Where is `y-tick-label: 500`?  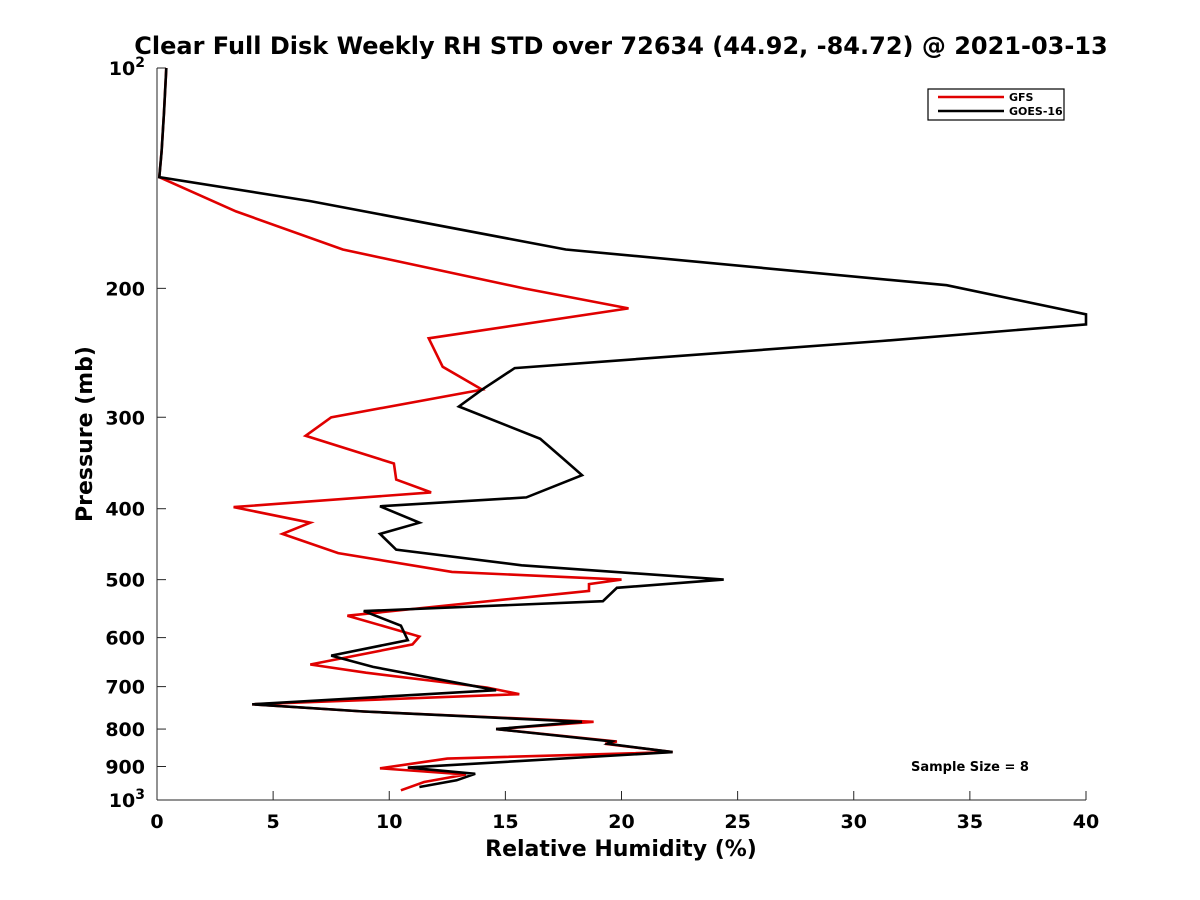
y-tick-label: 500 is located at coordinates (125, 581).